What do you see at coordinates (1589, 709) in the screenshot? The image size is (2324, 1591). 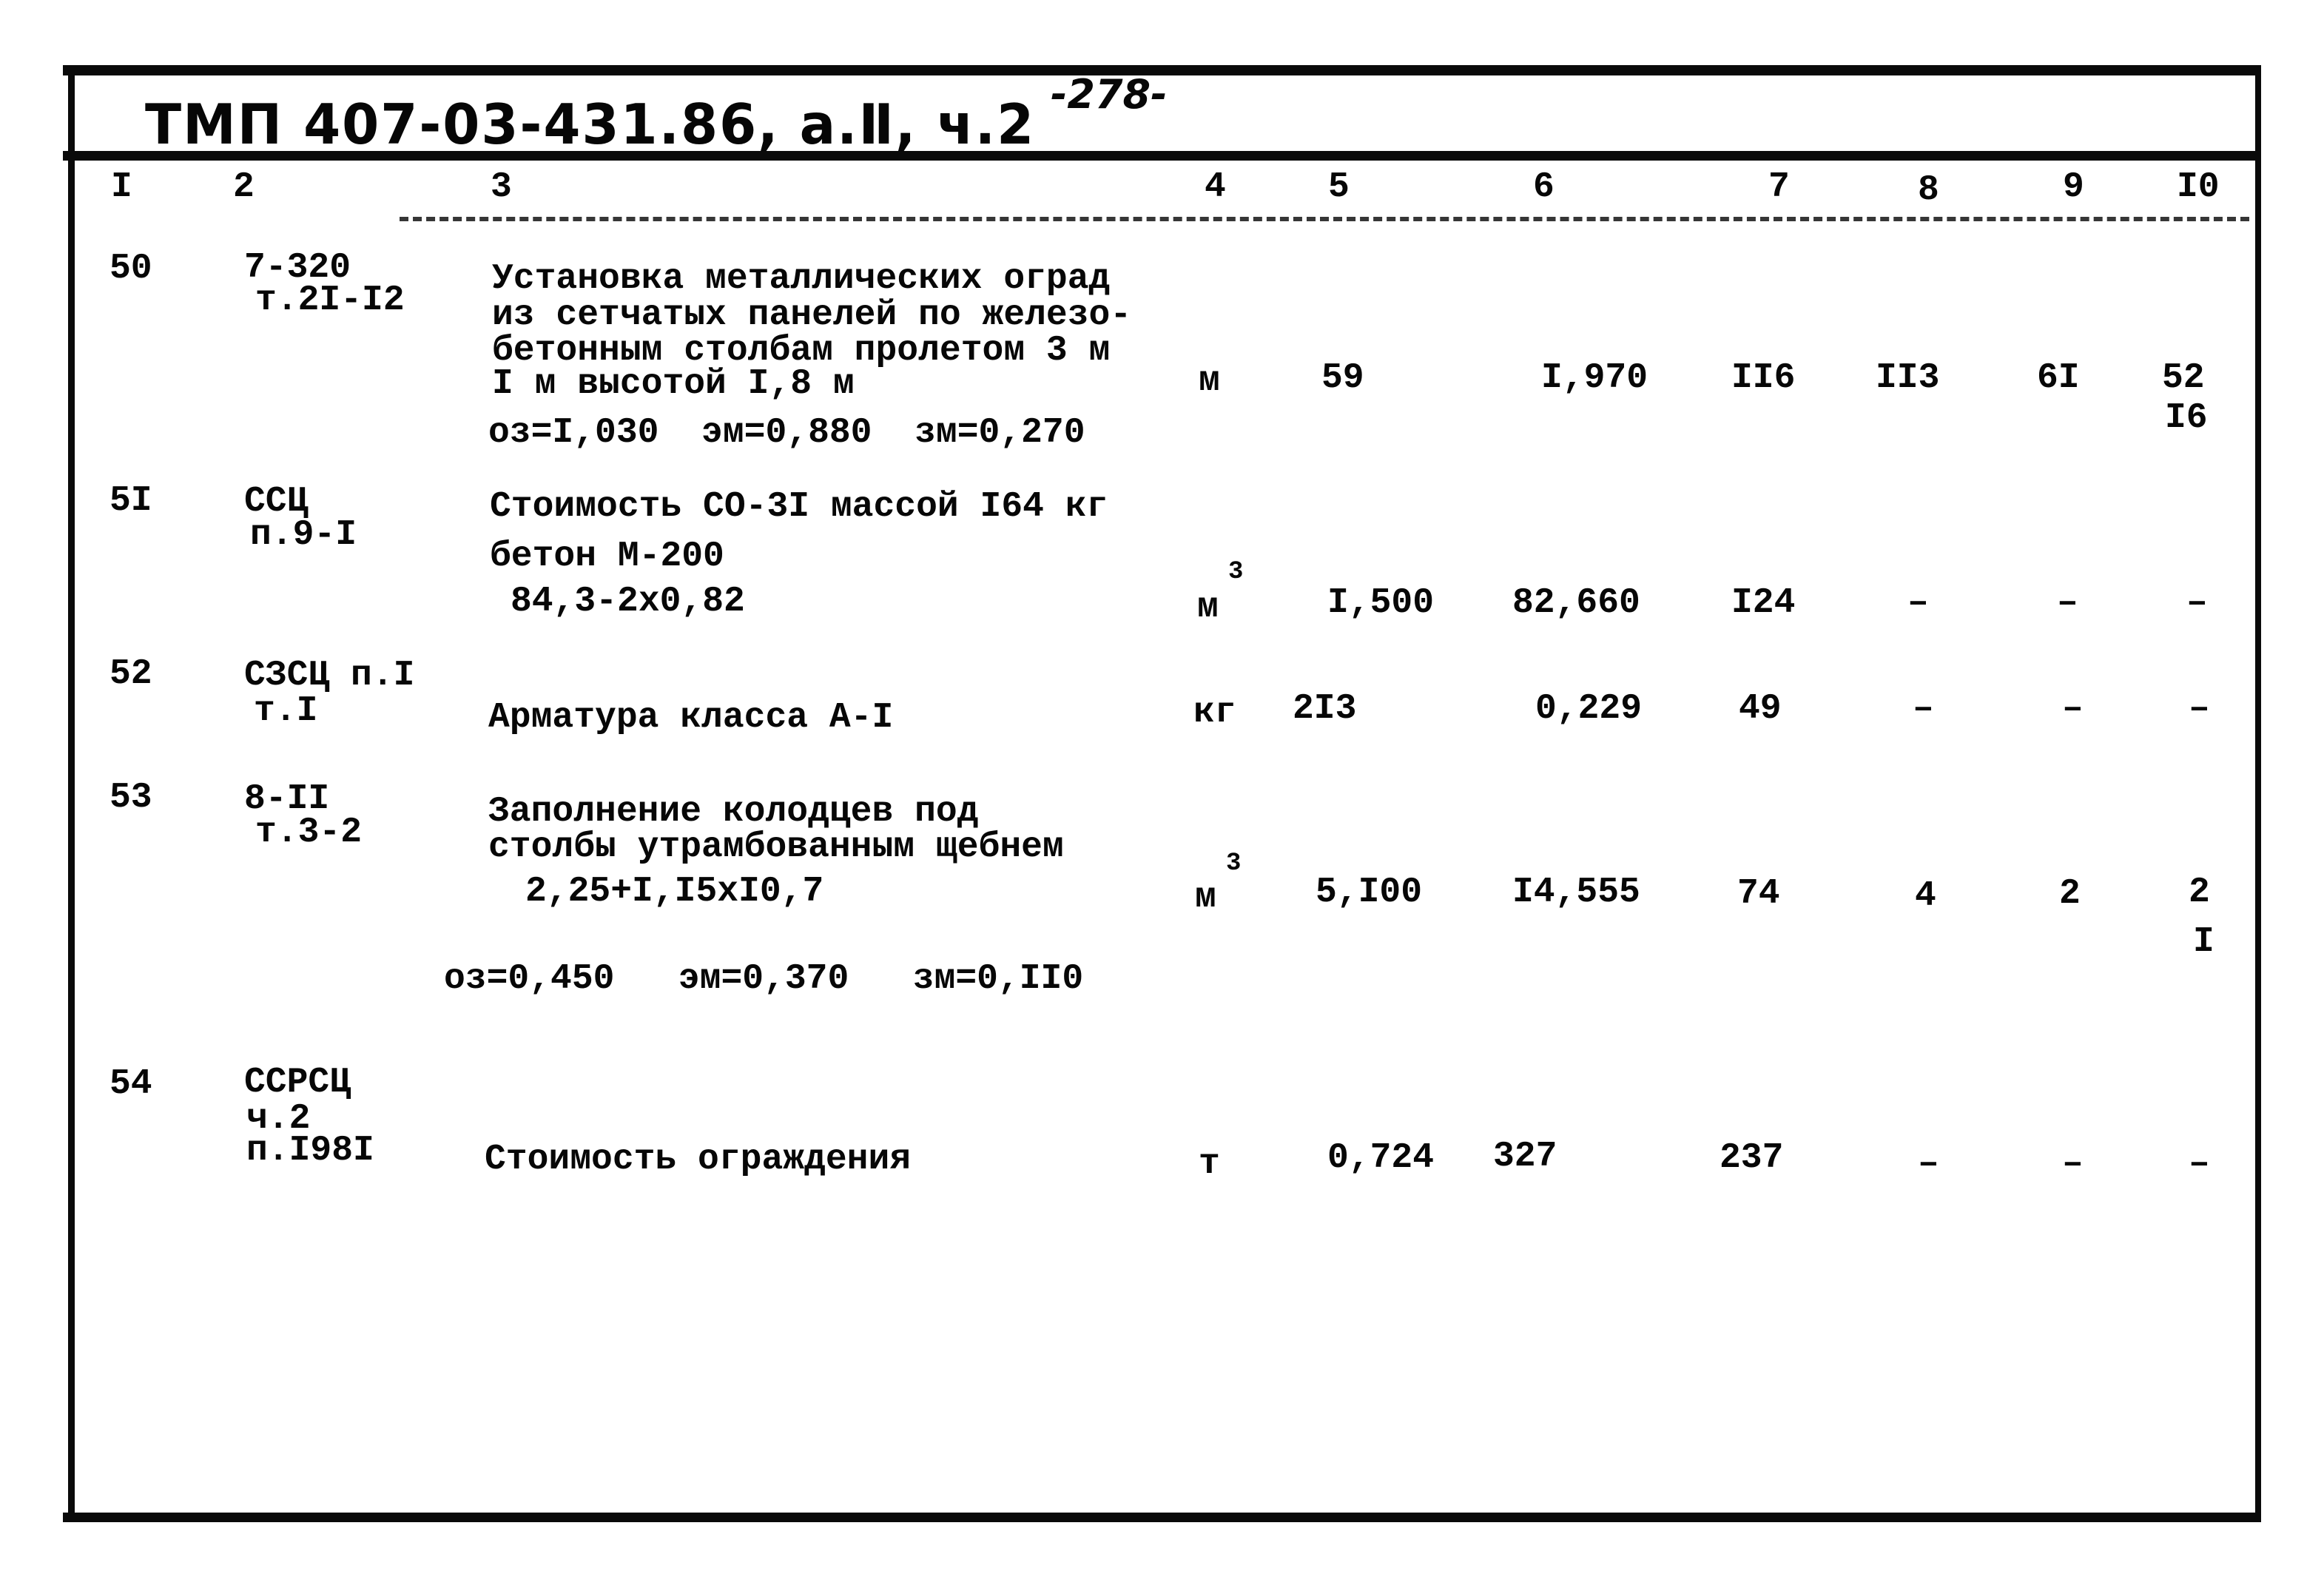 I see `price-cell: 0,229` at bounding box center [1589, 709].